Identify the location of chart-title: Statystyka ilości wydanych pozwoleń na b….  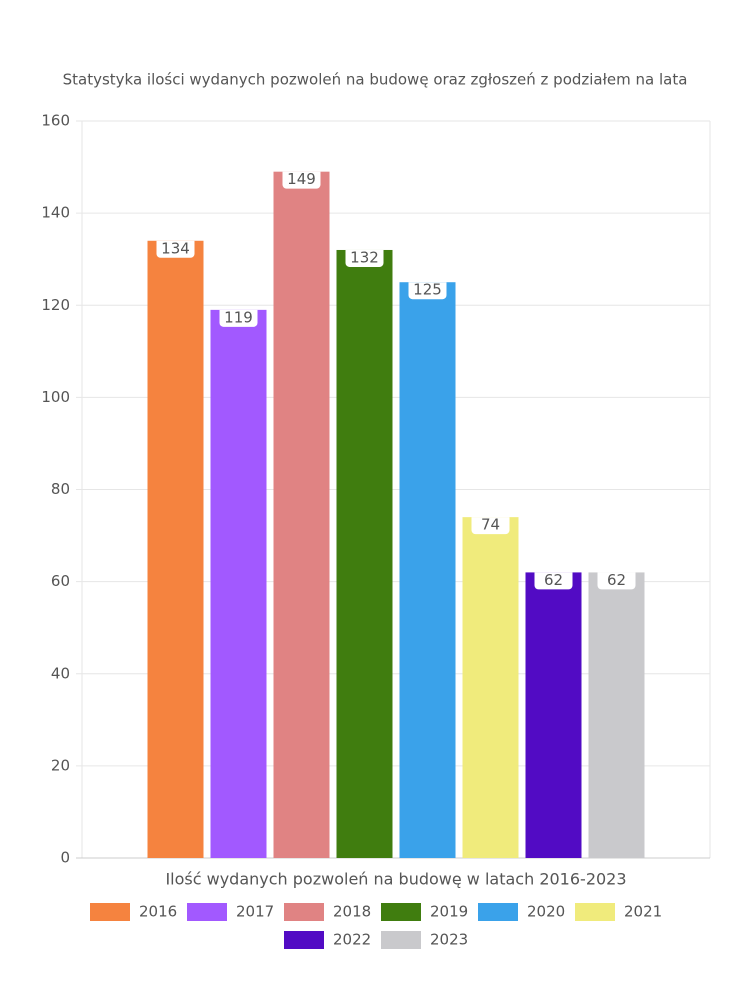
(375, 80).